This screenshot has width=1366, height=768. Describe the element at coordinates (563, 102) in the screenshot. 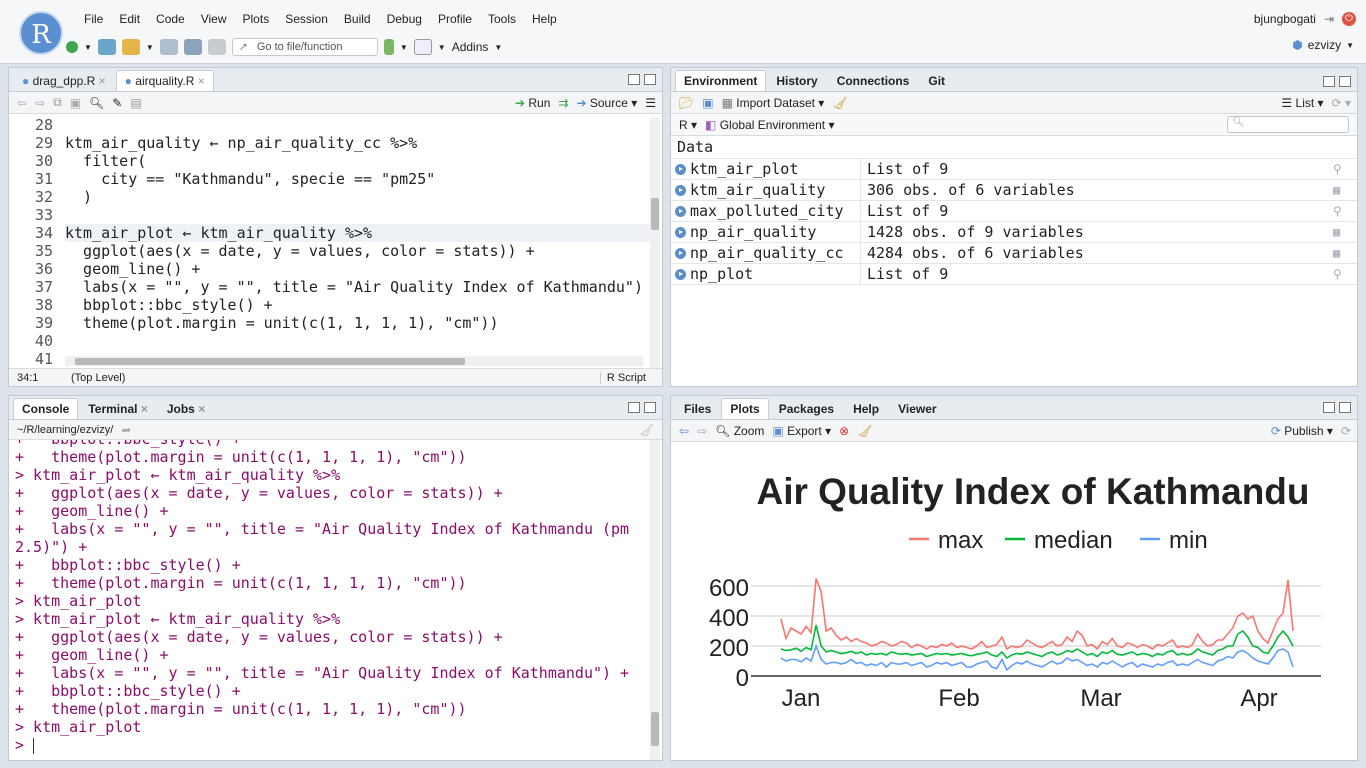

I see `rerun-icon: ⇉` at that location.